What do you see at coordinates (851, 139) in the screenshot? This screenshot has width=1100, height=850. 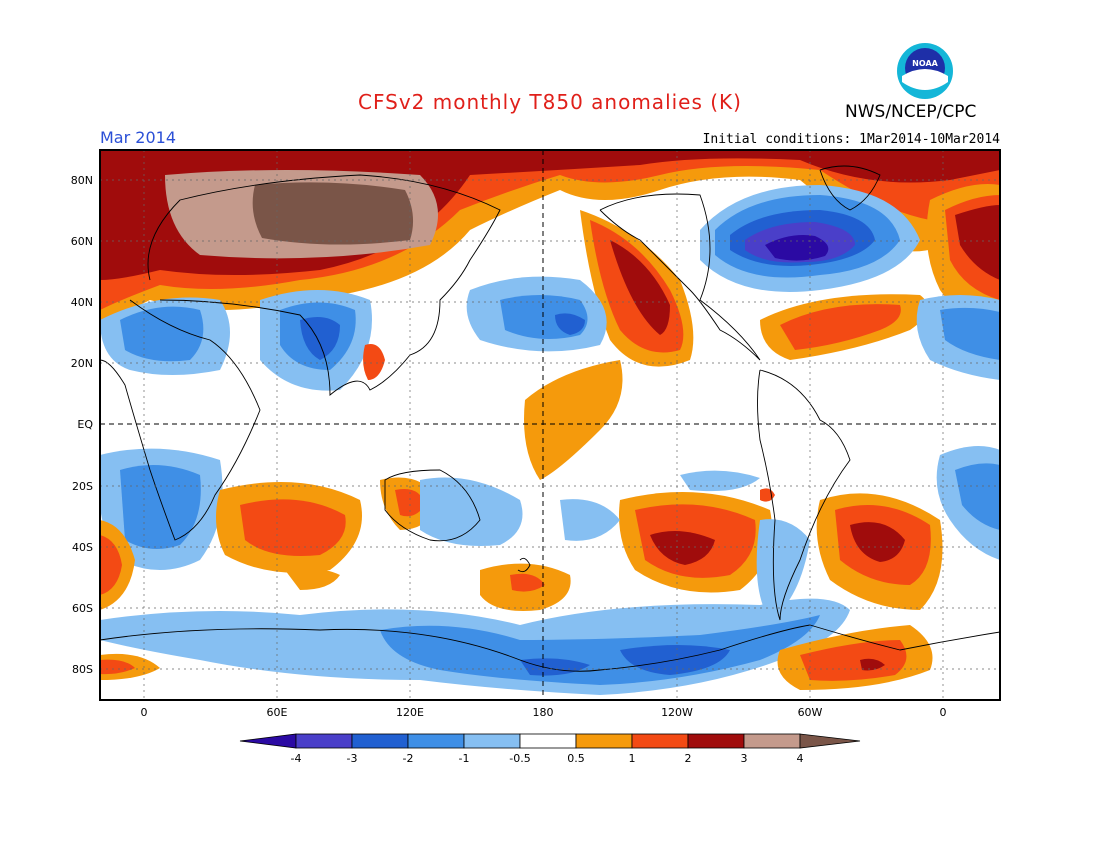 I see `initial-conditions: Initial conditions: 1Mar2014-10Mar2014` at bounding box center [851, 139].